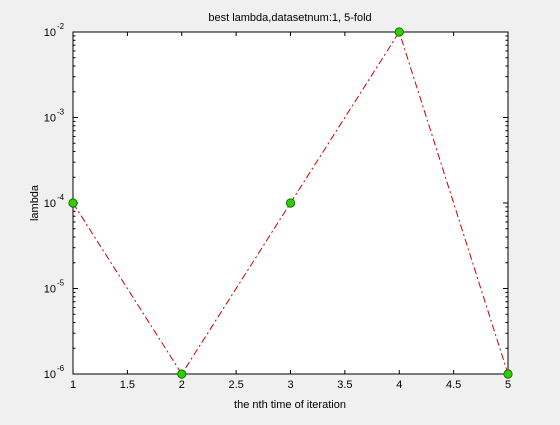 The height and width of the screenshot is (425, 560). Describe the element at coordinates (235, 385) in the screenshot. I see `x-tick-label: 2.5` at that location.